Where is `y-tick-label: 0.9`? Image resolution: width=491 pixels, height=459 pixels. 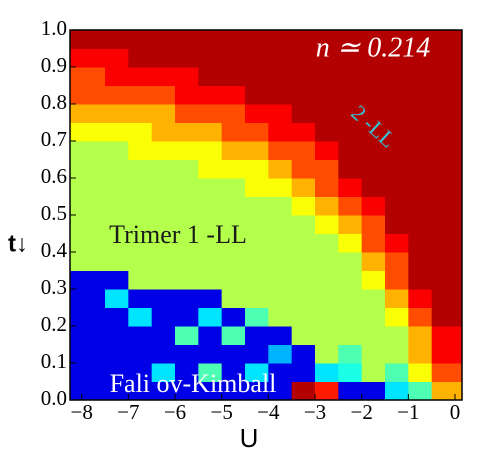
y-tick-label: 0.9 is located at coordinates (54, 65).